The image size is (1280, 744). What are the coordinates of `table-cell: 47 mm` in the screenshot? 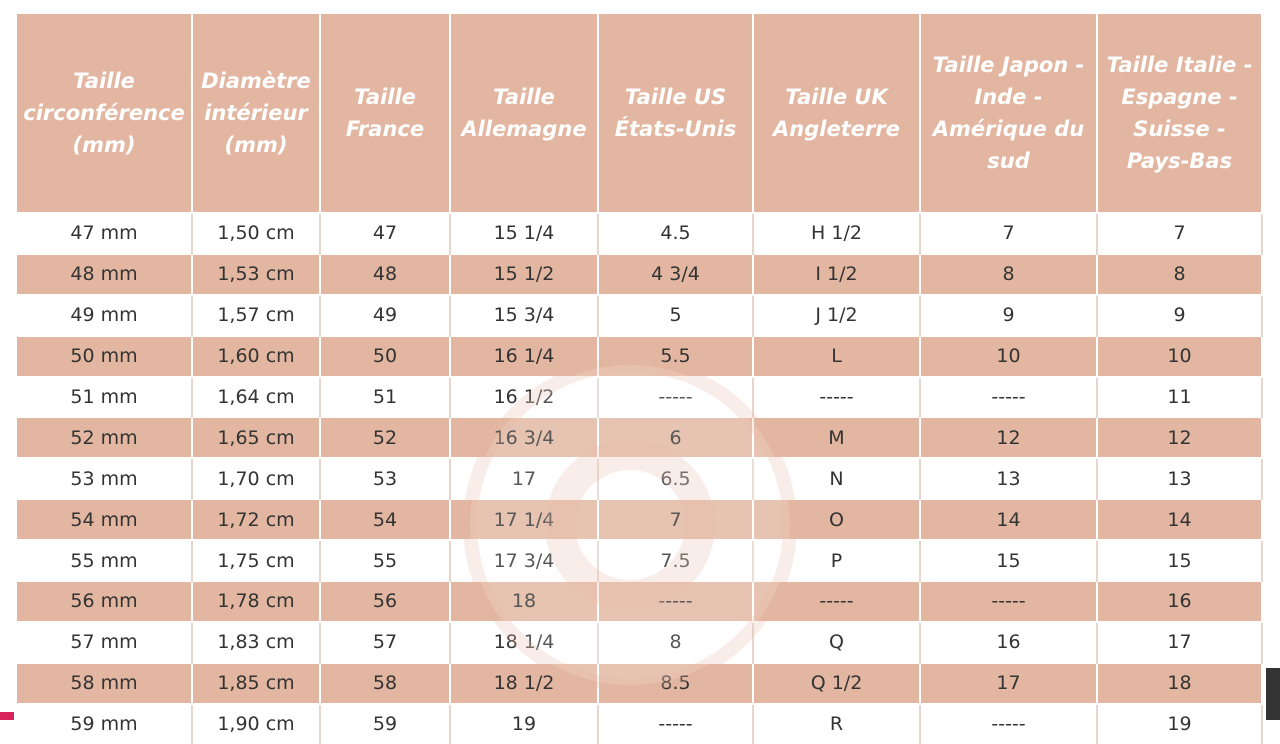 It's located at (105, 233).